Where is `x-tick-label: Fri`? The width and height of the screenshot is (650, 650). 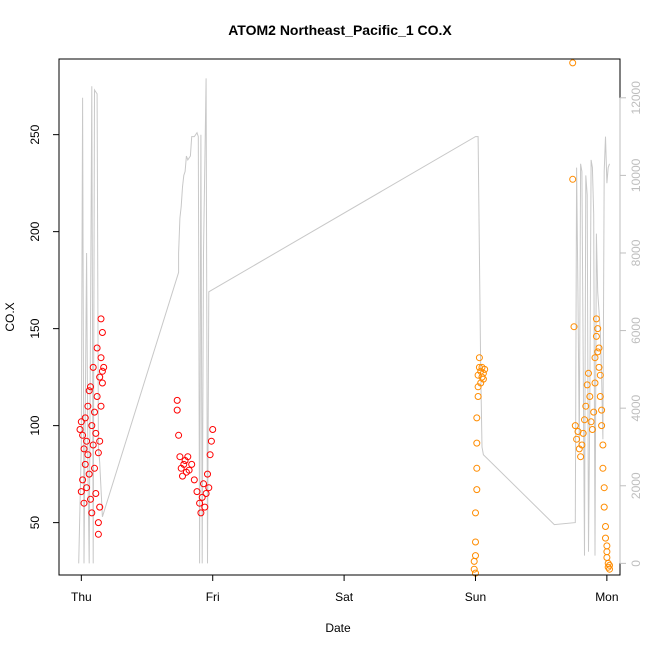
x-tick-label: Fri is located at coordinates (213, 597).